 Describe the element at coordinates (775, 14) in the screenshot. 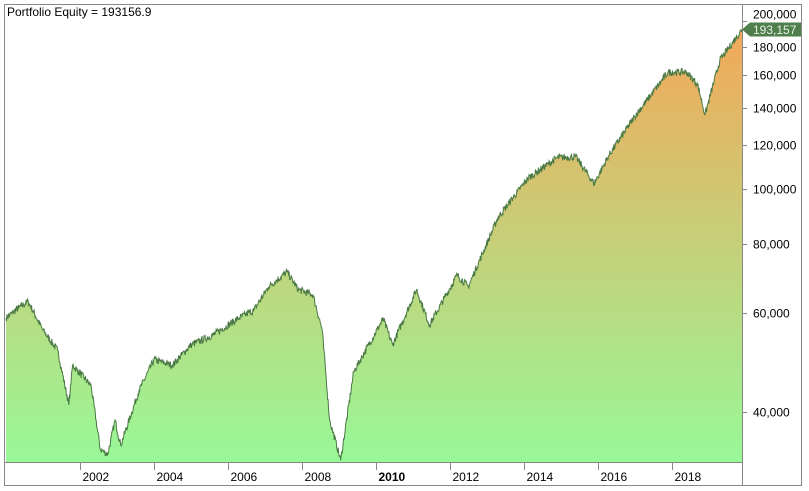

I see `y-tick-label: 200,000` at that location.